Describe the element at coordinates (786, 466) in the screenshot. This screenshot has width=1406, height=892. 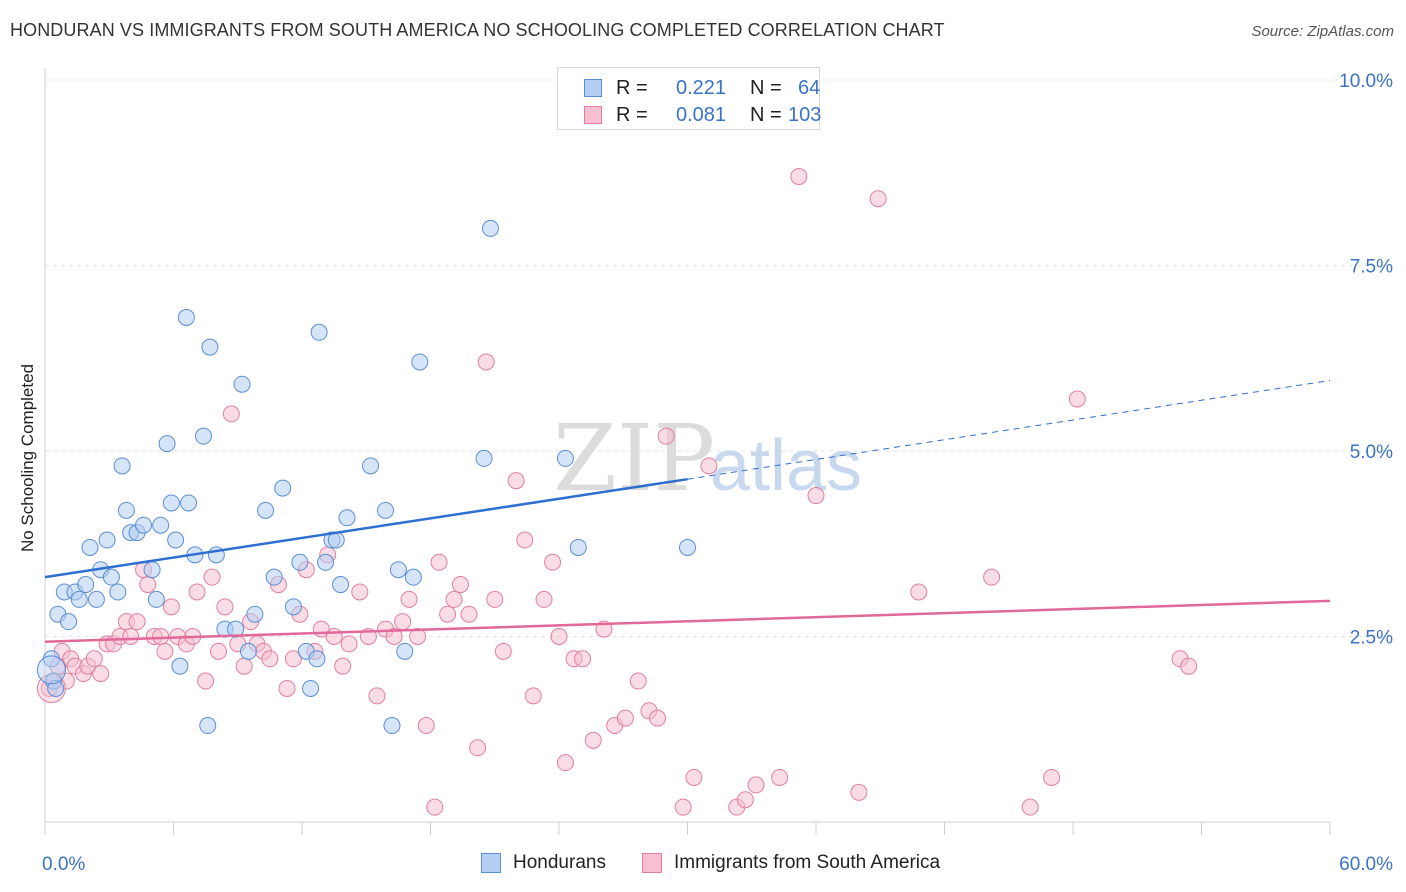
I see `watermark-atlas: atlas` at that location.